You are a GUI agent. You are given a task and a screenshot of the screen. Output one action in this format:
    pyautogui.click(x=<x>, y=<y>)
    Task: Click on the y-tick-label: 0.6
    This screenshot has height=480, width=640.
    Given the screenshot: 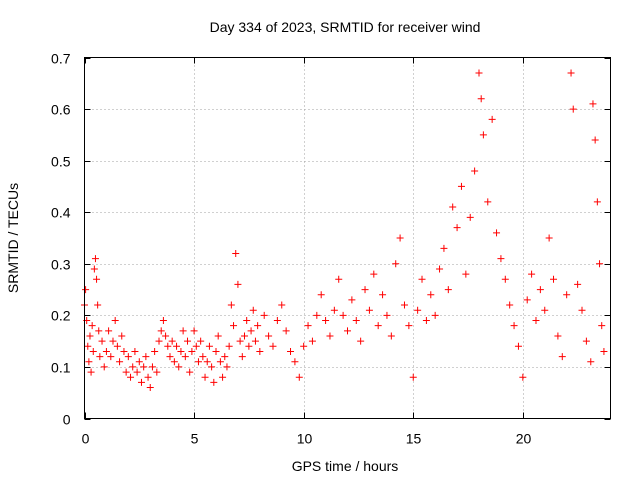 What is the action you would take?
    pyautogui.click(x=61, y=110)
    